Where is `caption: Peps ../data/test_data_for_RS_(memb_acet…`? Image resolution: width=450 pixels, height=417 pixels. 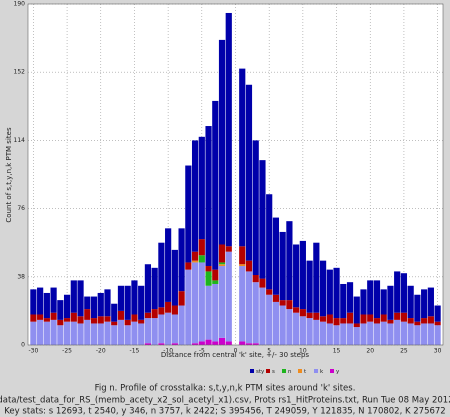
caption: Peps ../data/test_data_for_RS_(memb_acet… is located at coordinates (225, 401).